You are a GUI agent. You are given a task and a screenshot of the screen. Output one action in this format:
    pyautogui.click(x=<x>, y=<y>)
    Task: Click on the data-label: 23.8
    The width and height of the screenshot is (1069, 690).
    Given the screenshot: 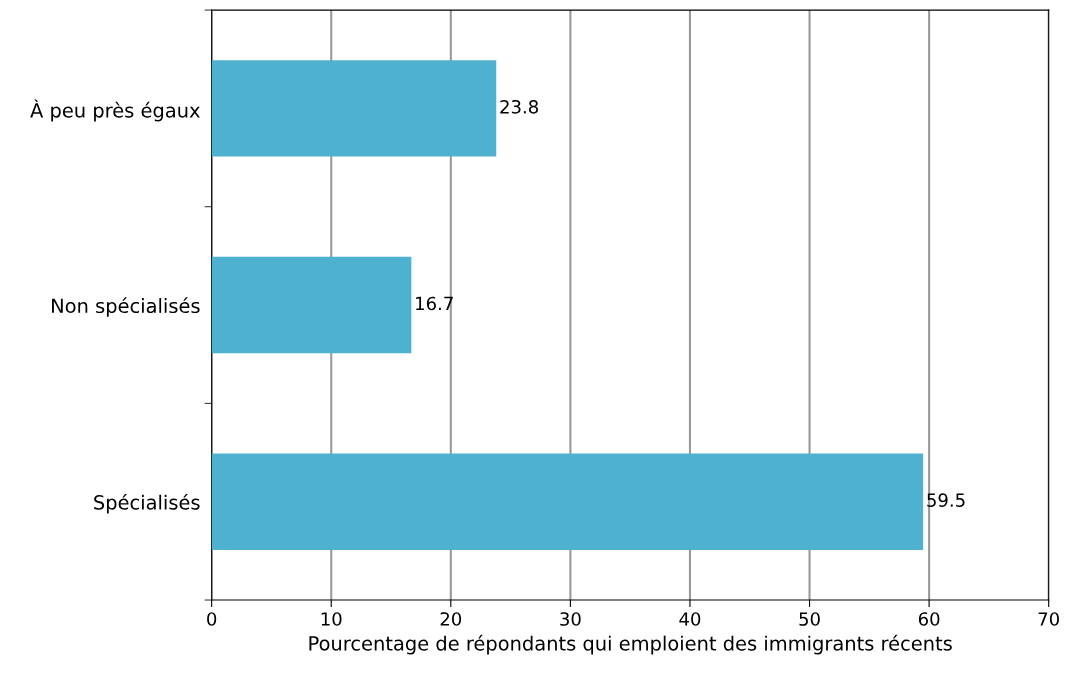 What is the action you would take?
    pyautogui.click(x=519, y=106)
    